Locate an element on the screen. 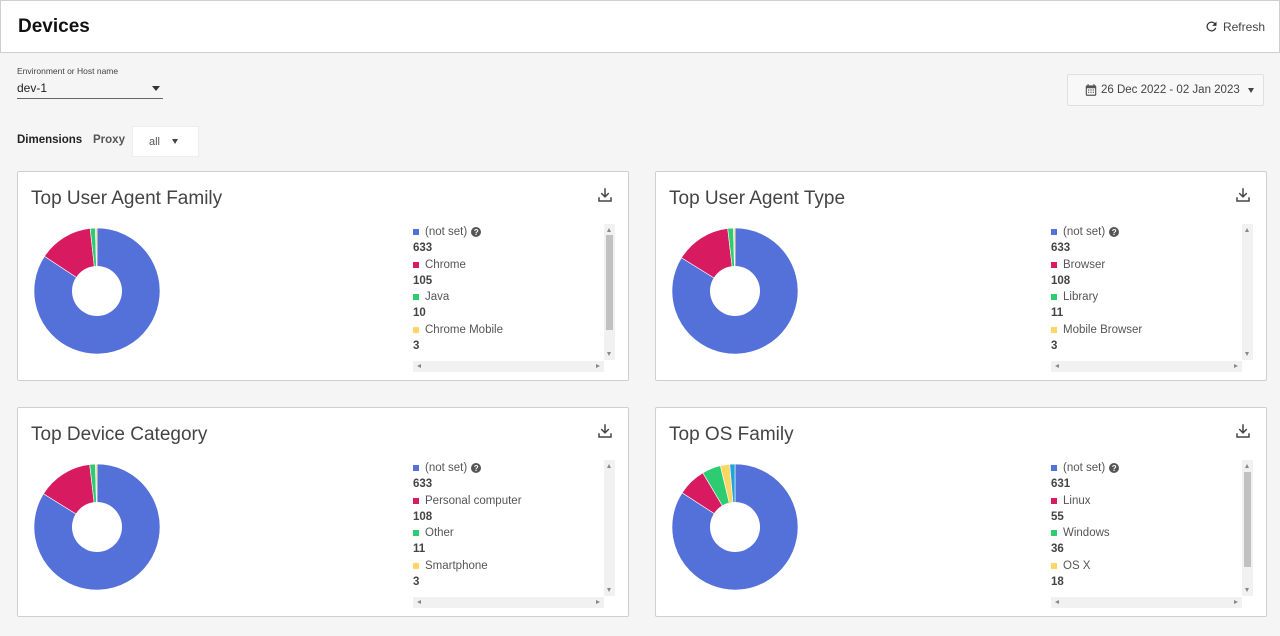 The image size is (1280, 636). legend-label: Chrome is located at coordinates (445, 264).